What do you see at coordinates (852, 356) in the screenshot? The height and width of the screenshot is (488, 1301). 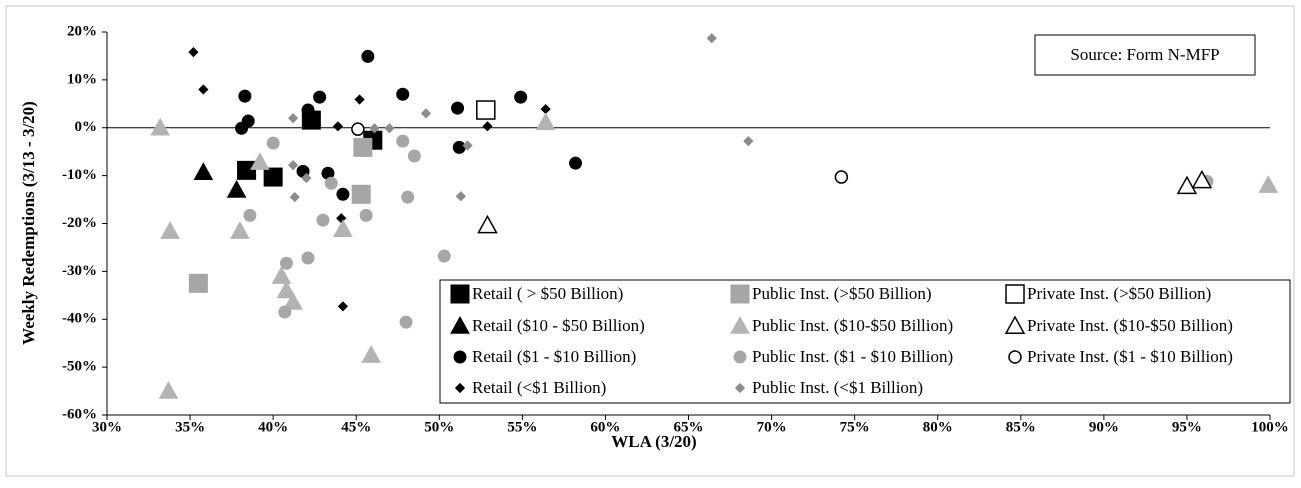 I see `legend-label: Public Inst. ($1 - $10 Billion)` at bounding box center [852, 356].